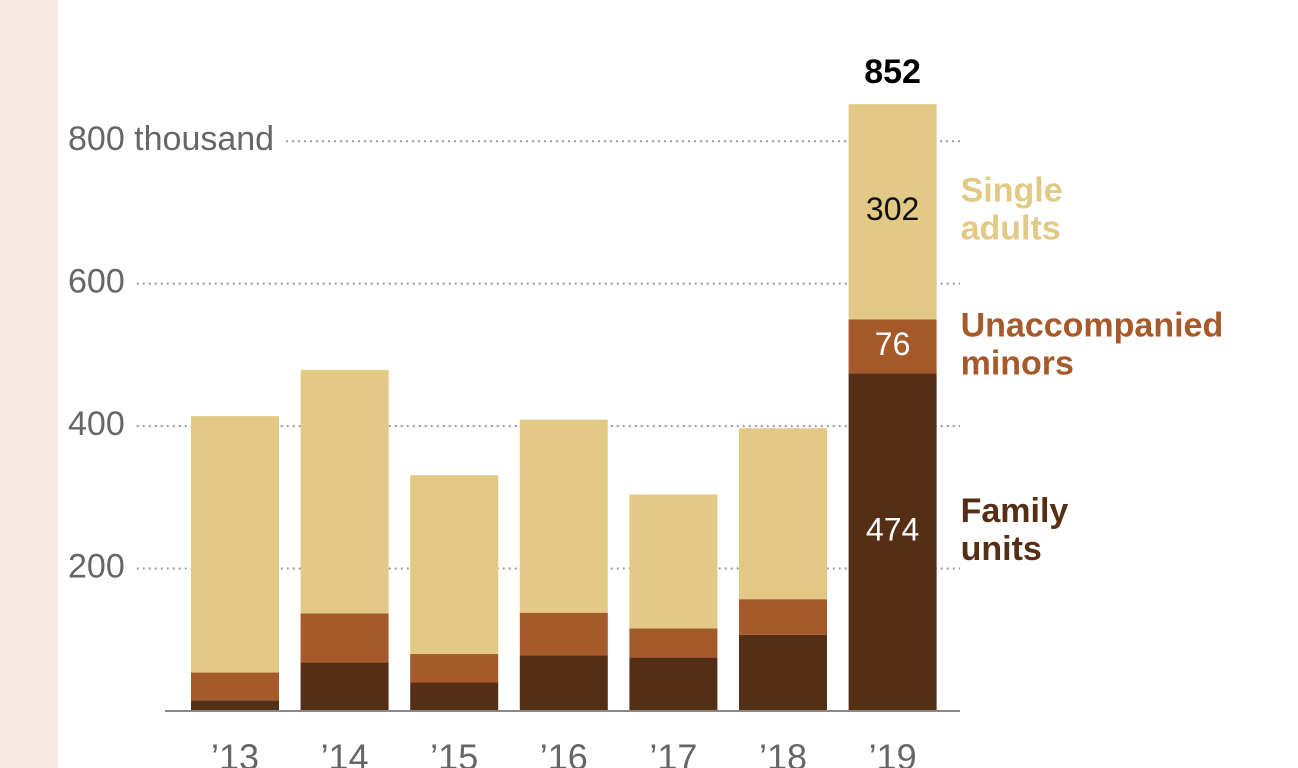 The width and height of the screenshot is (1298, 768). Describe the element at coordinates (29, 384) in the screenshot. I see `side-strip` at that location.